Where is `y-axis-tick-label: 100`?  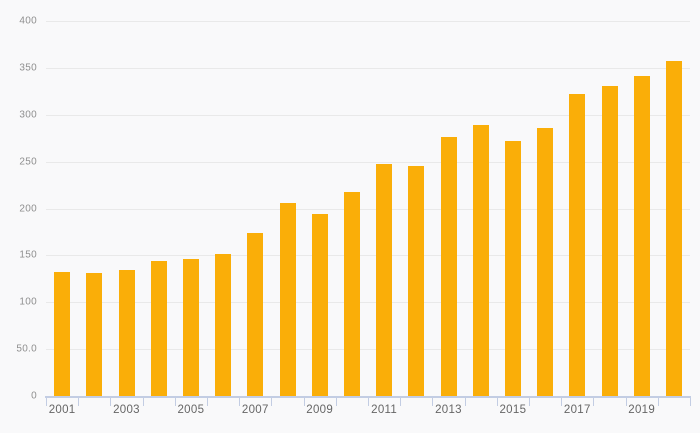
y-axis-tick-label: 100 is located at coordinates (28, 302).